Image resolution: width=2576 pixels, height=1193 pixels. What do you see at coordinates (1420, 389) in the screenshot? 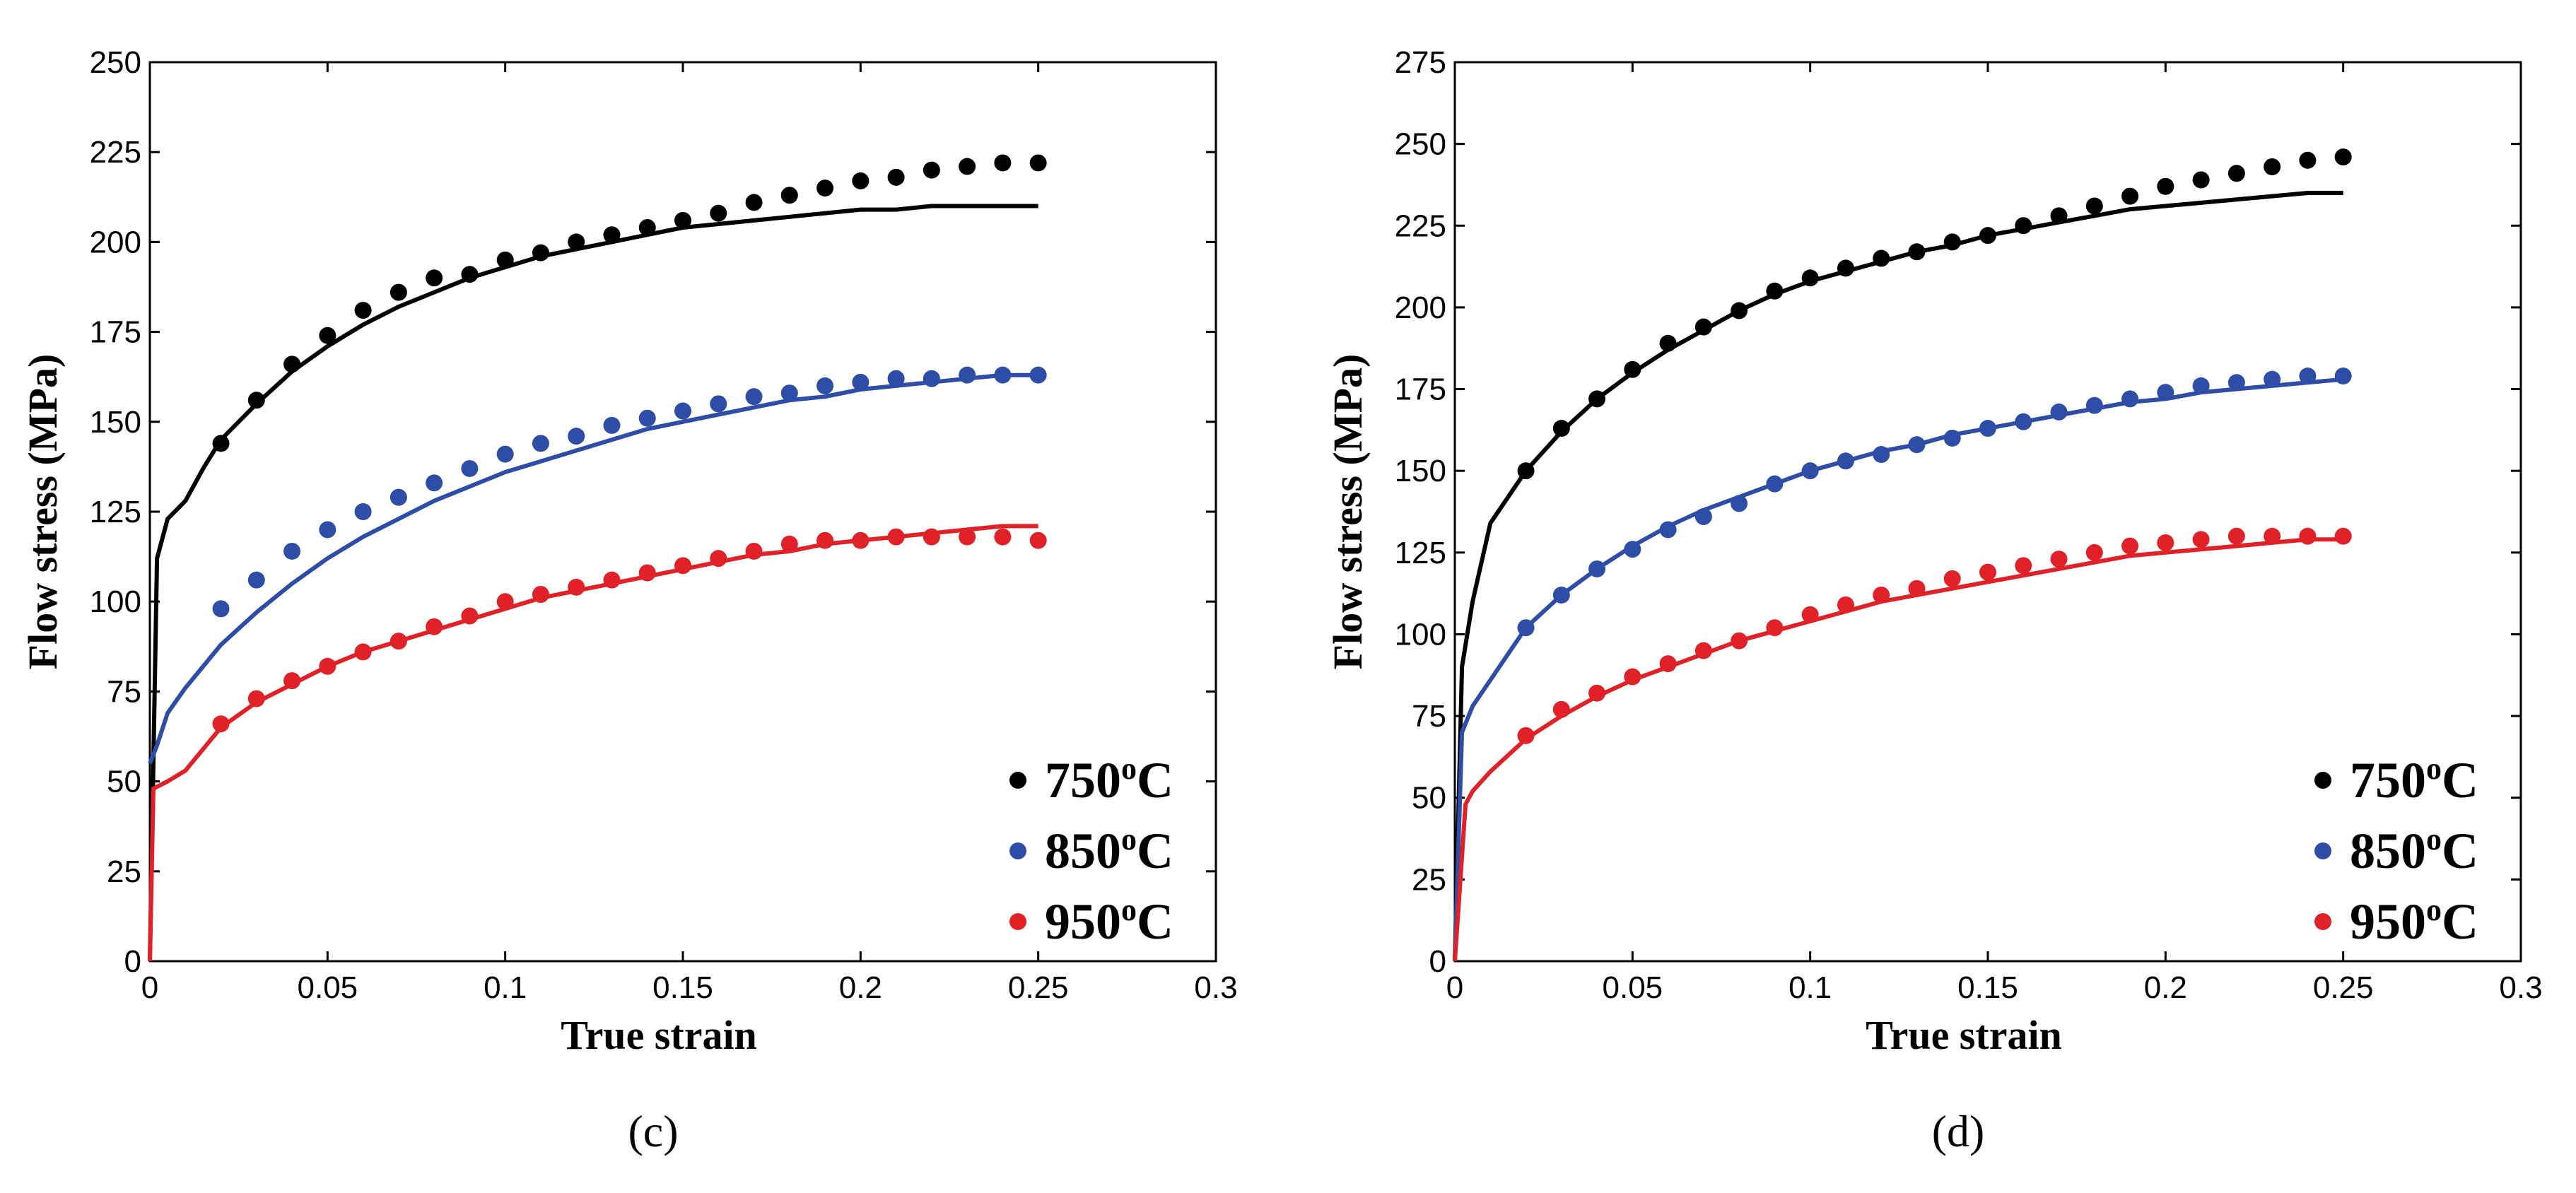
I see `y-tick-label: 175` at bounding box center [1420, 389].